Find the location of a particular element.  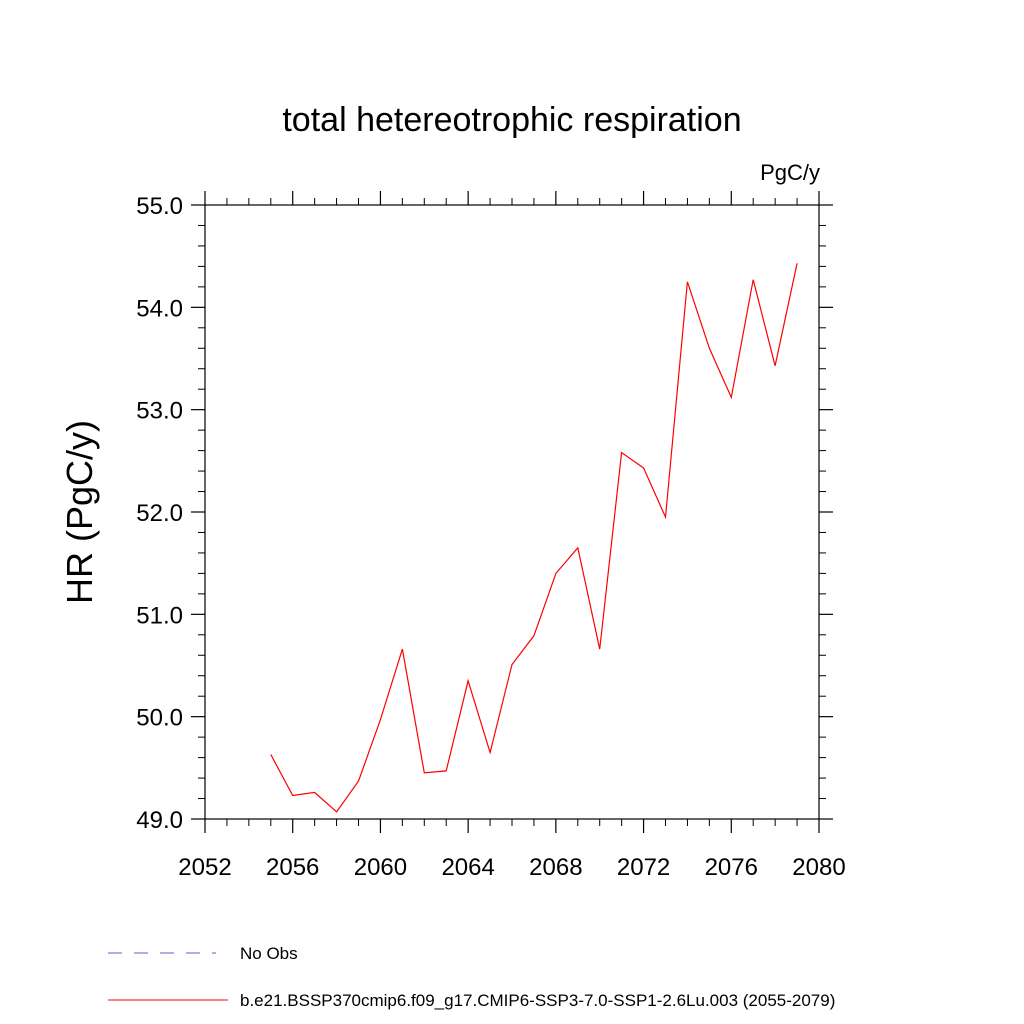

y-tick-label: 54.0 is located at coordinates (159, 308).